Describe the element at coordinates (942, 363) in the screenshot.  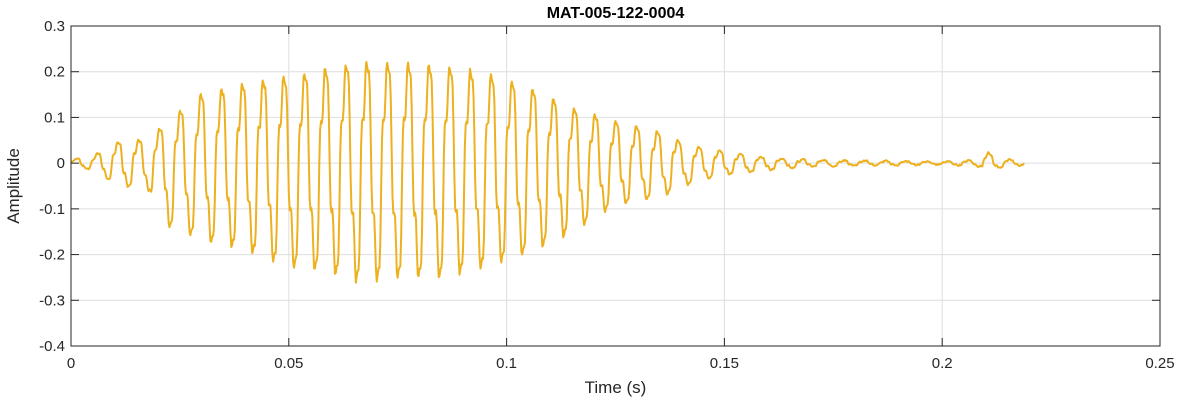
I see `x-tick-label: 0.2` at that location.